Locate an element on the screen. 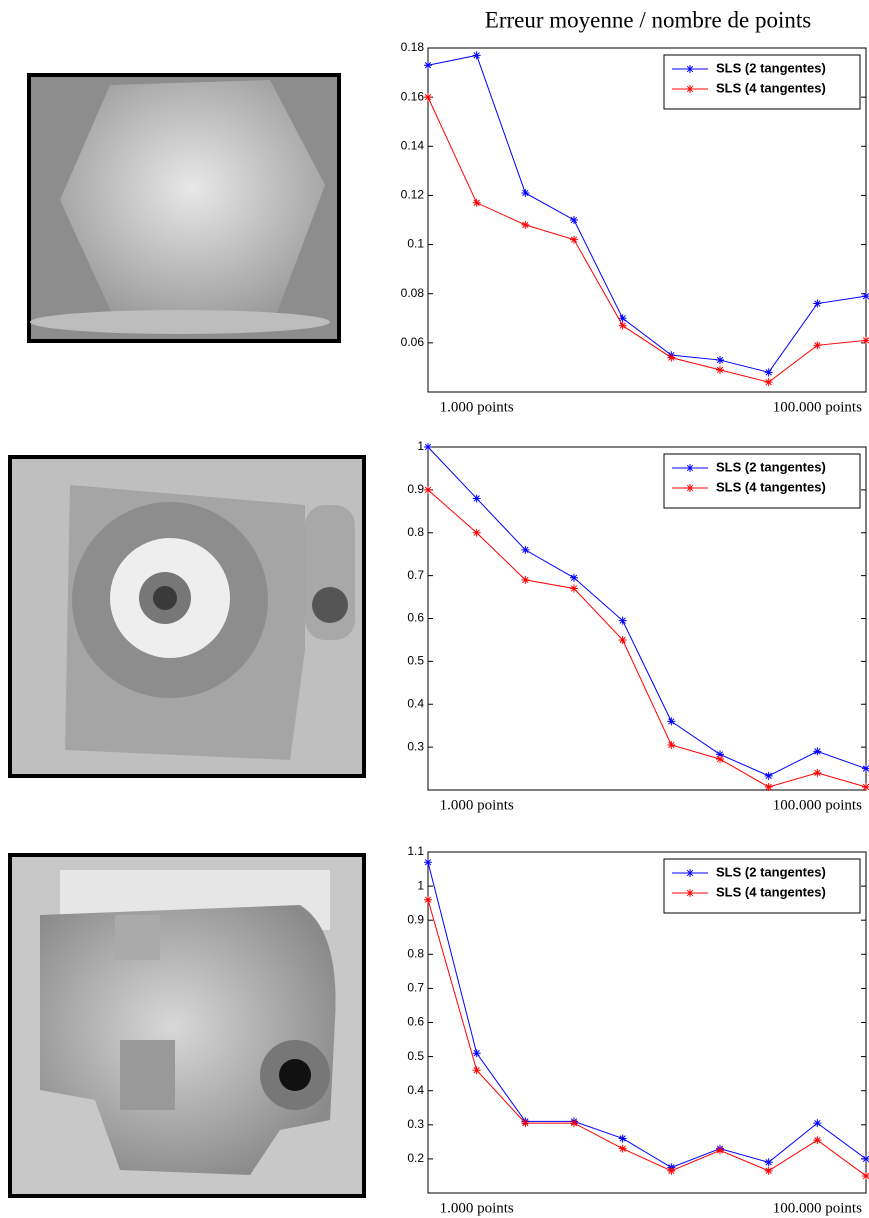  y-tick-label: 0.5 is located at coordinates (415, 661).